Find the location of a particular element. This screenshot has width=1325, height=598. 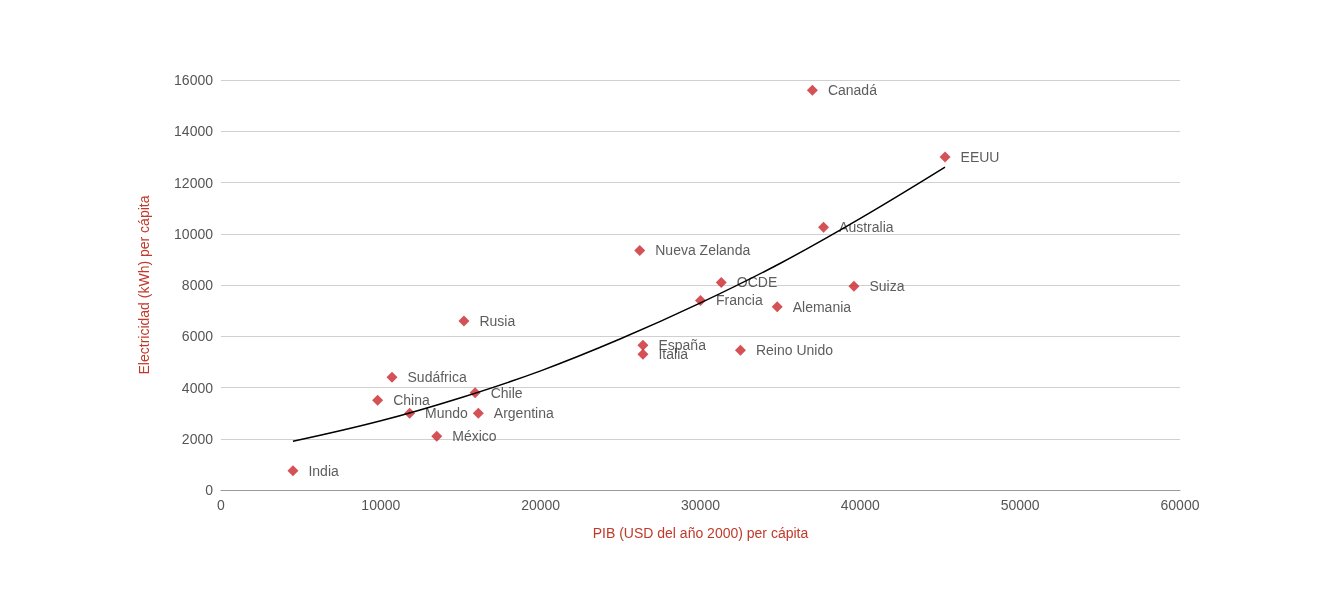

y-tick-label: 10000 is located at coordinates (194, 233).